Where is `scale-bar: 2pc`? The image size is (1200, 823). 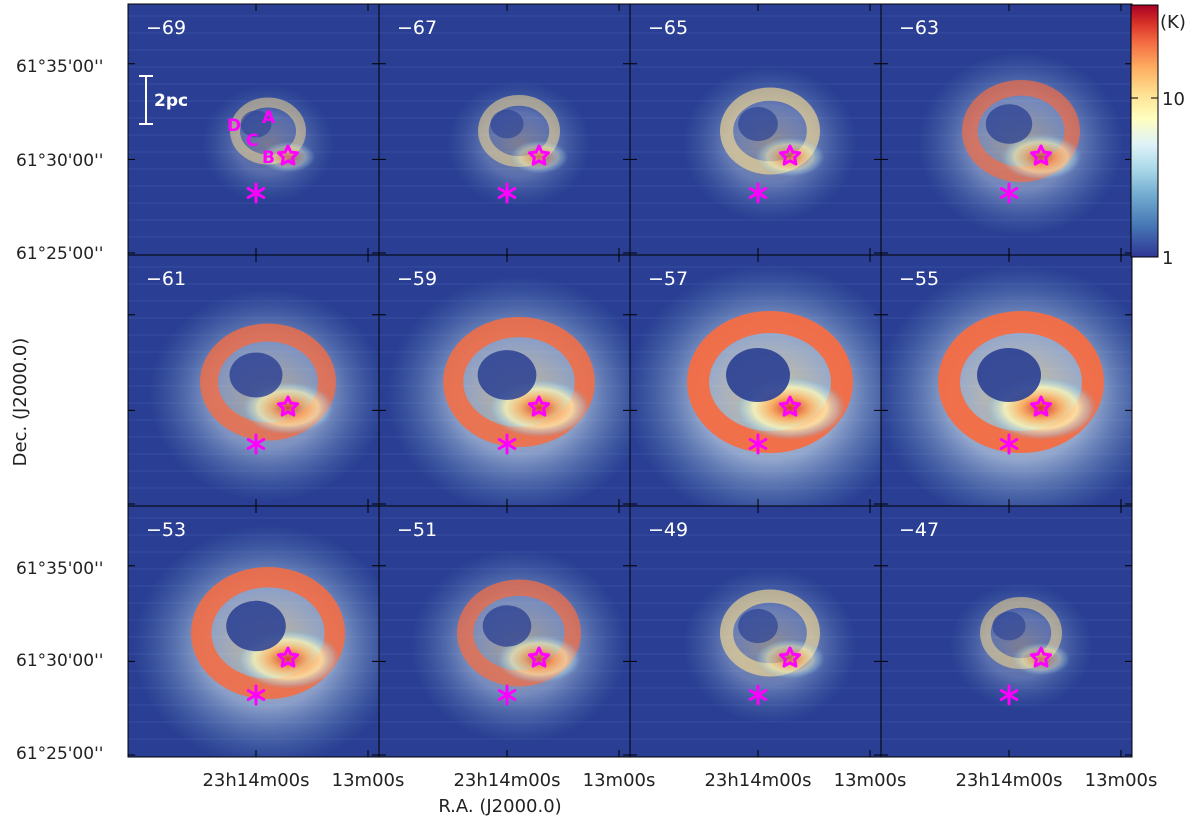
scale-bar: 2pc is located at coordinates (163, 100).